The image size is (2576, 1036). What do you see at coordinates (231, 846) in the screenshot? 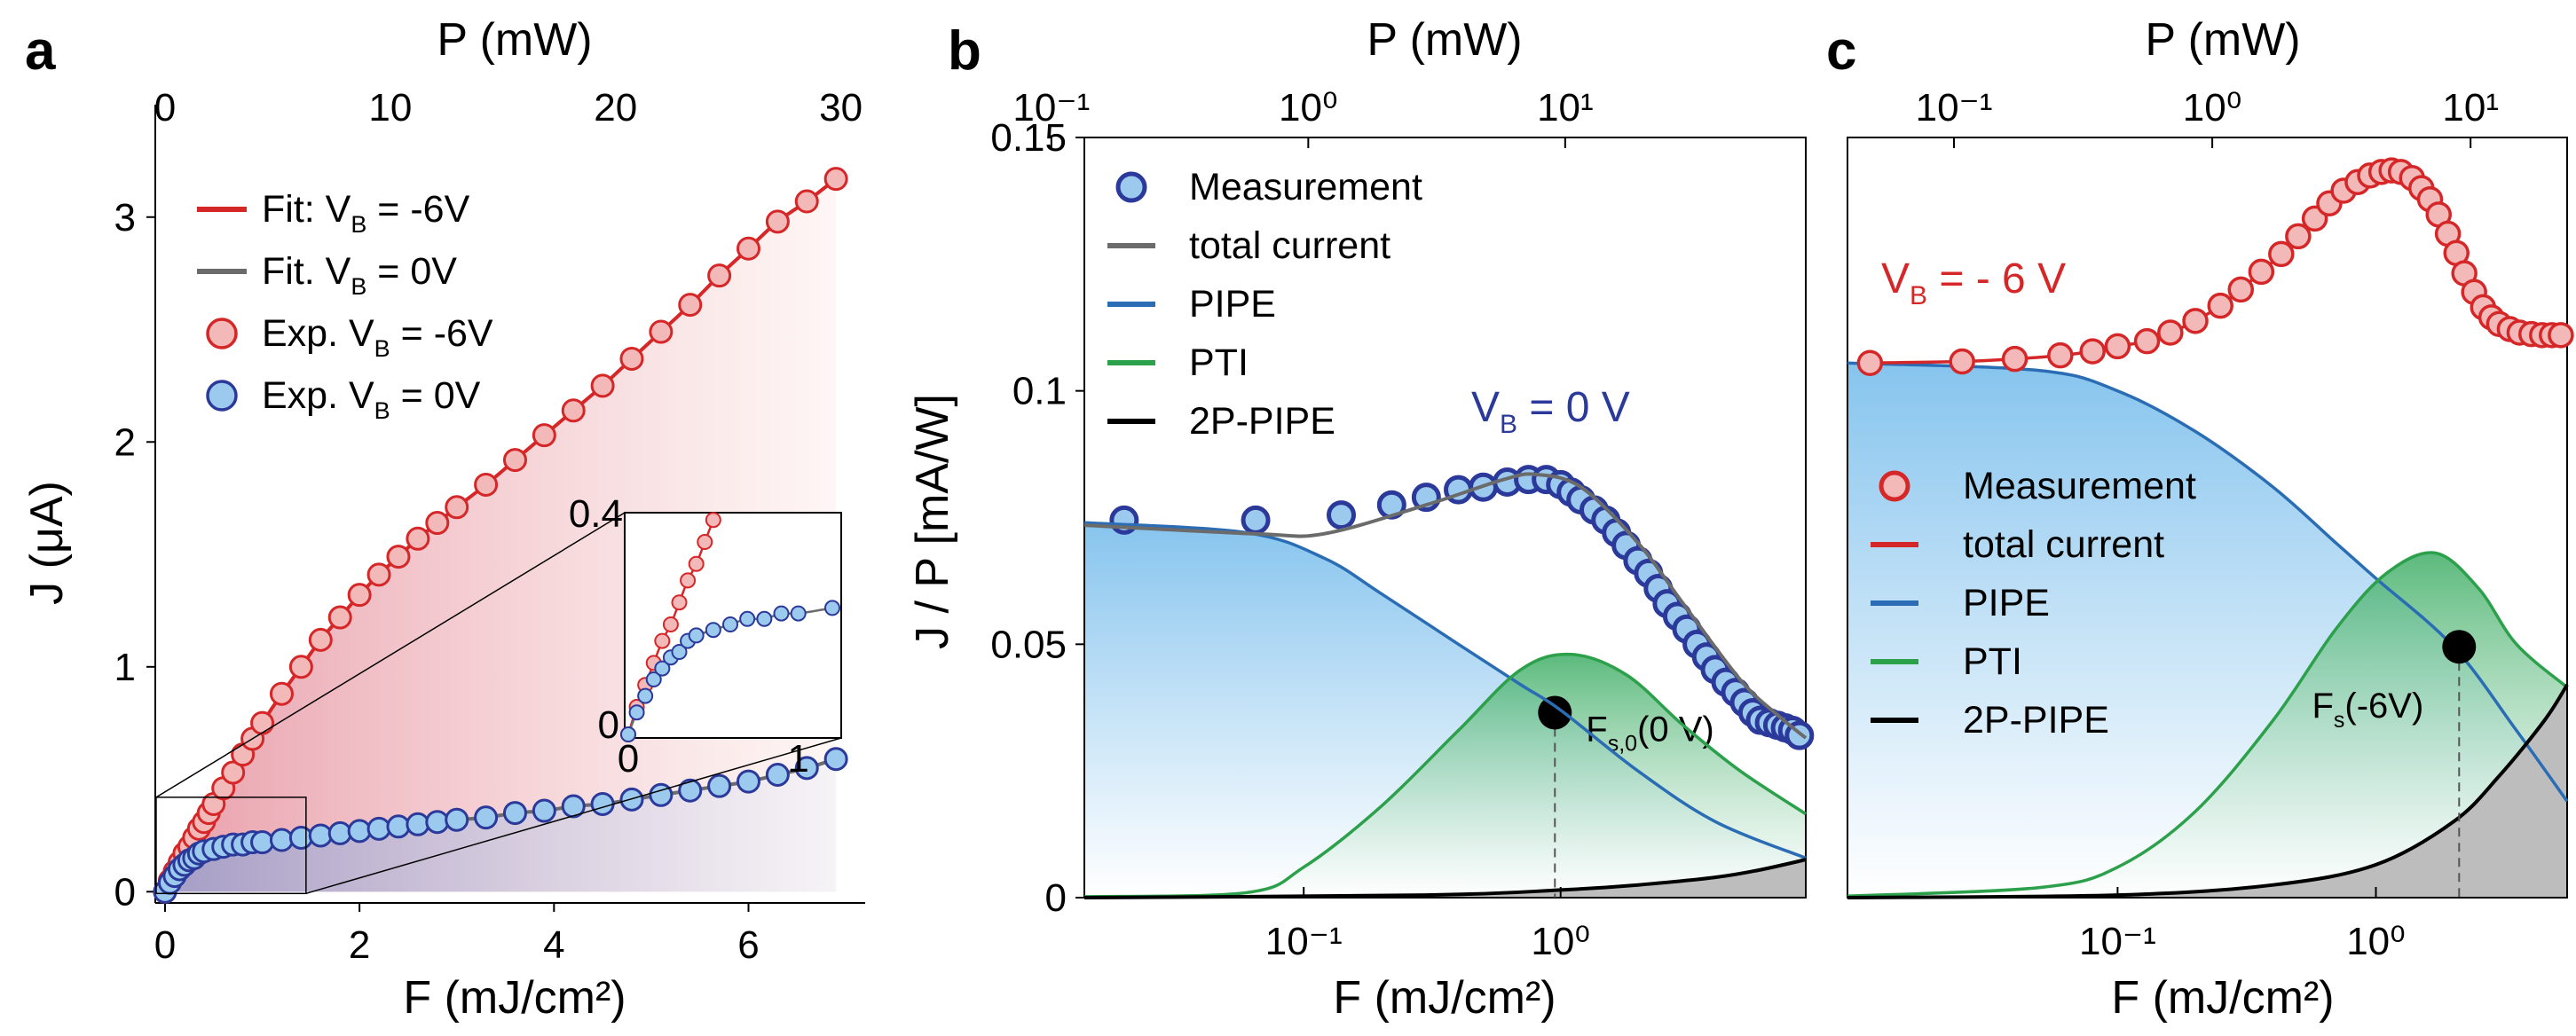
I see `zoom-region-box` at bounding box center [231, 846].